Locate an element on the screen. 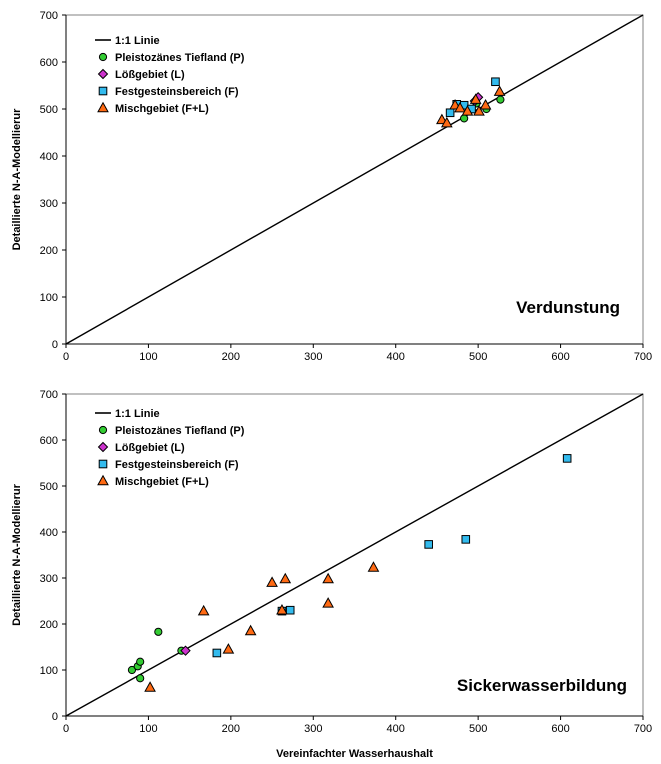  chart-annotation: Verdunstung is located at coordinates (568, 307).